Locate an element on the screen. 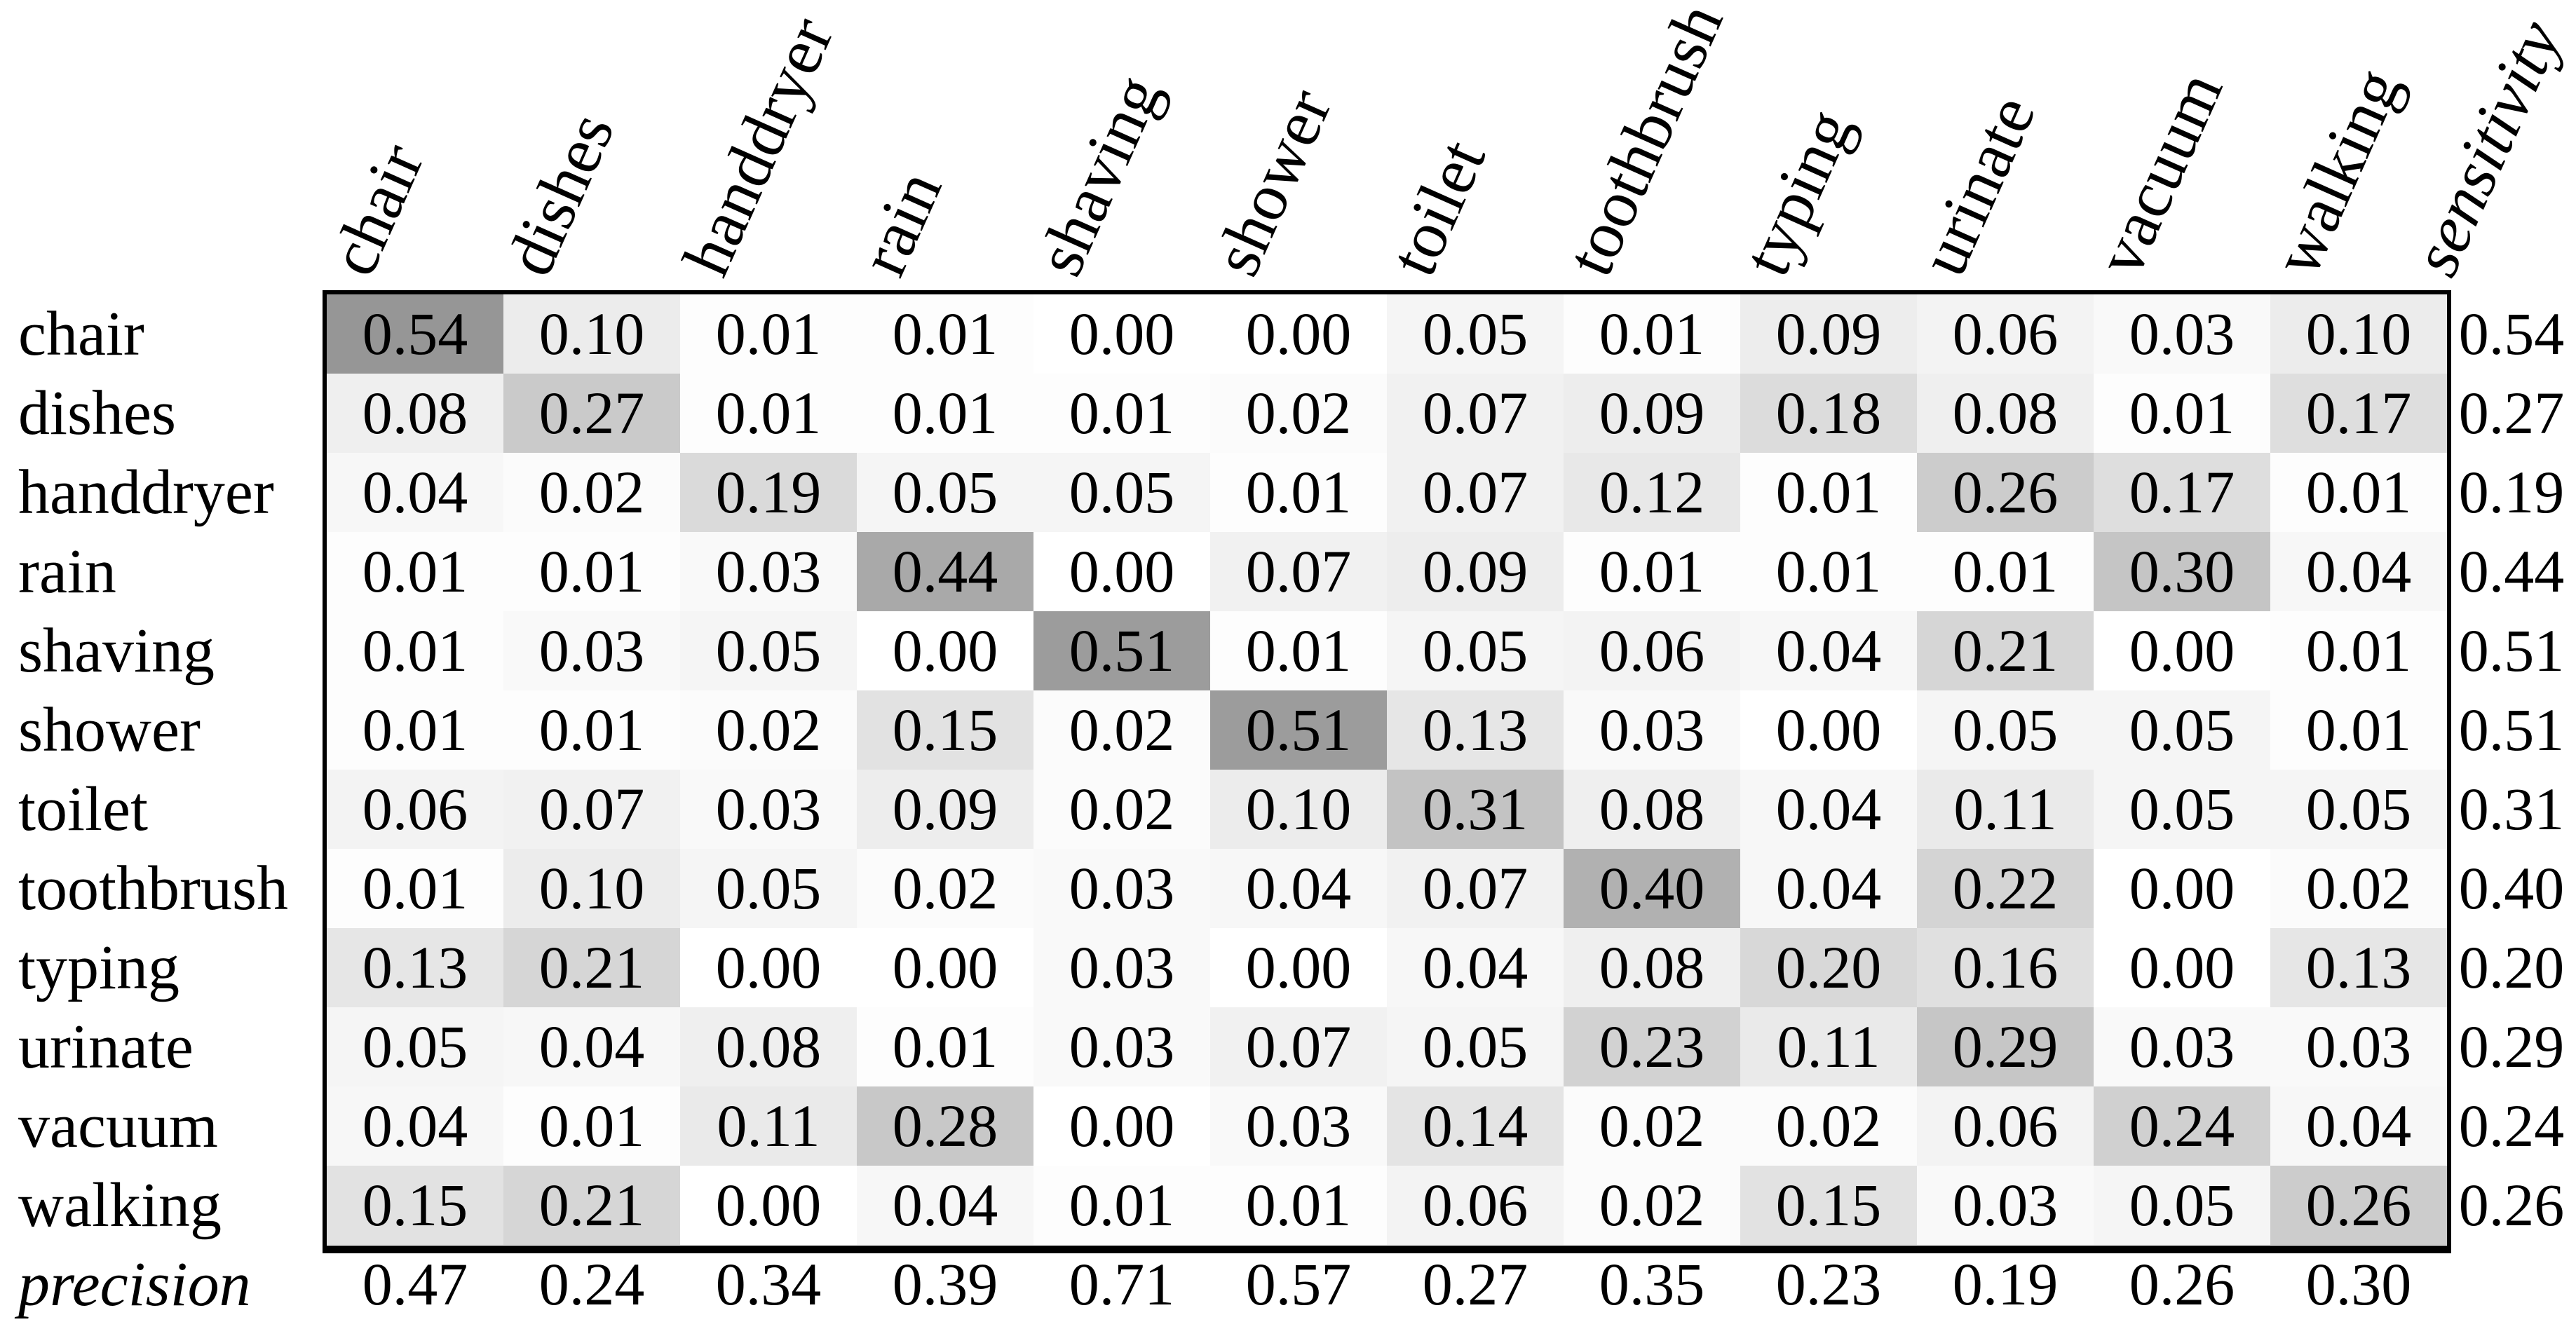 Image resolution: width=2576 pixels, height=1329 pixels. matrix-cell-vacuum-shower: 0.03 is located at coordinates (1298, 1126).